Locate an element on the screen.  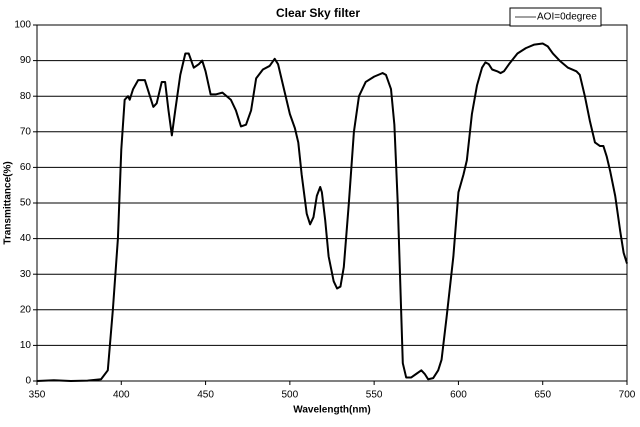
y-tick-label: 30 is located at coordinates (26, 274).